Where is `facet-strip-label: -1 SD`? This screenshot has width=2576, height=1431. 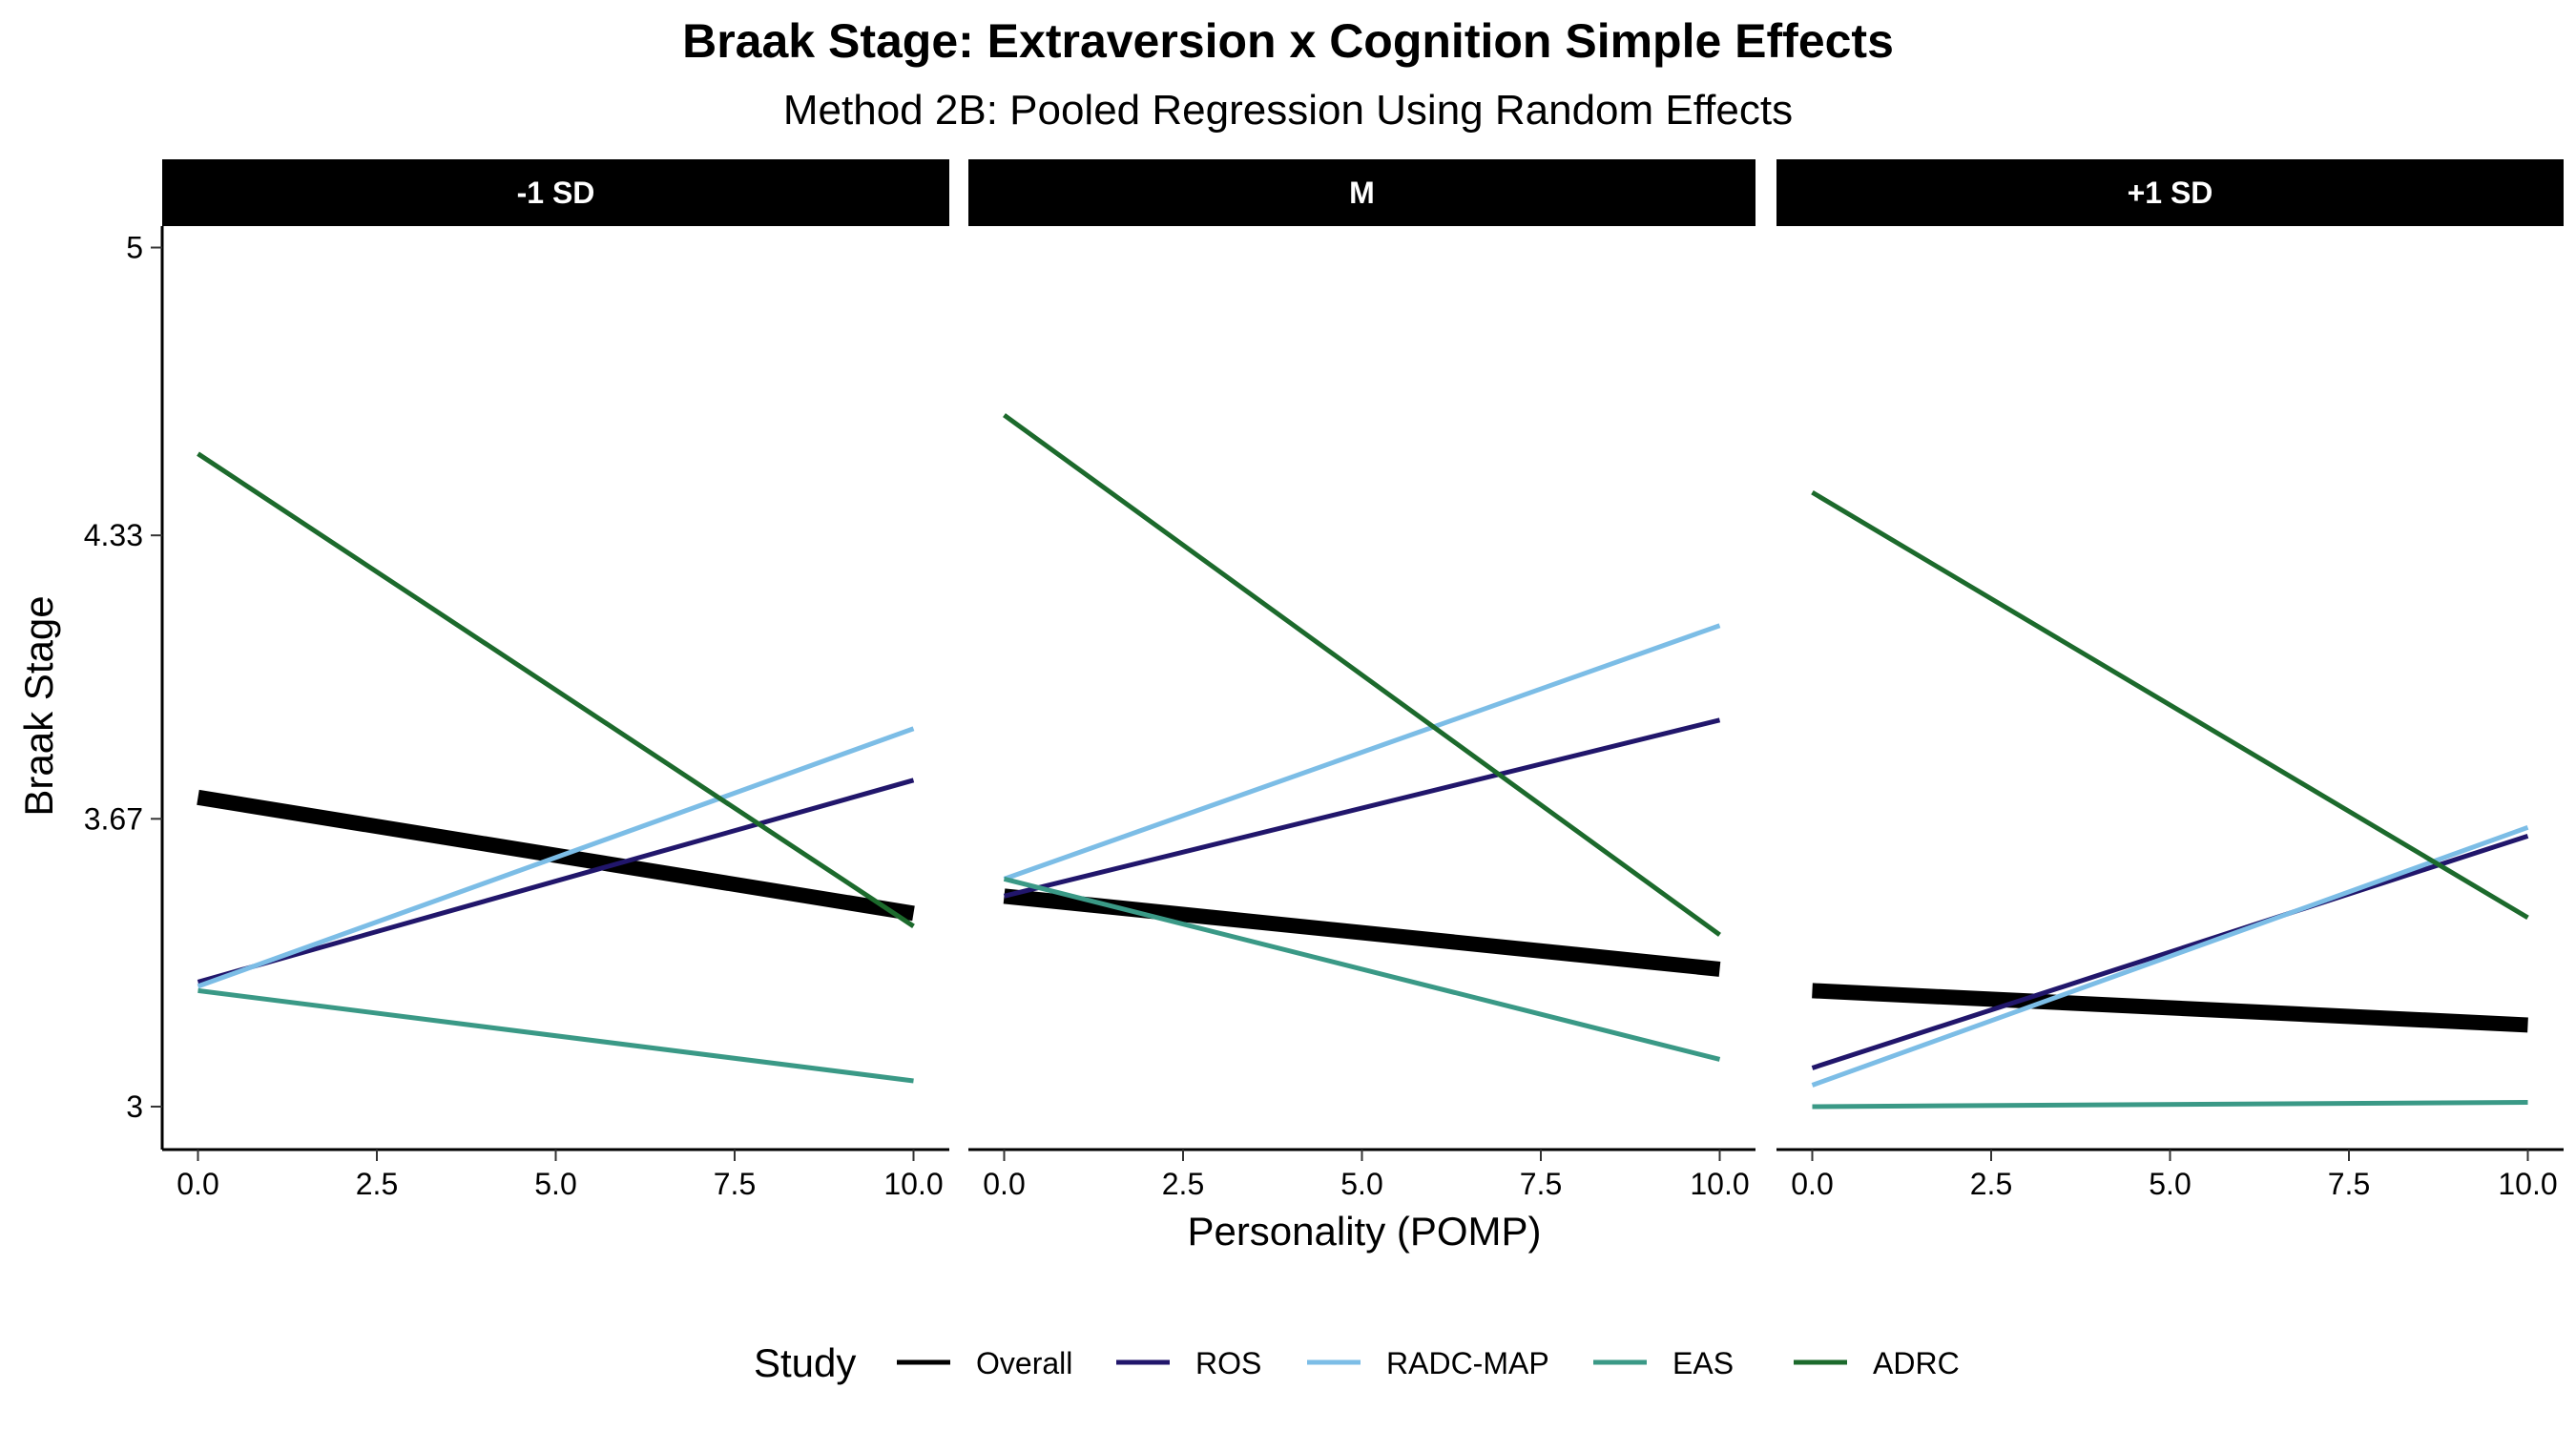 facet-strip-label: -1 SD is located at coordinates (556, 193).